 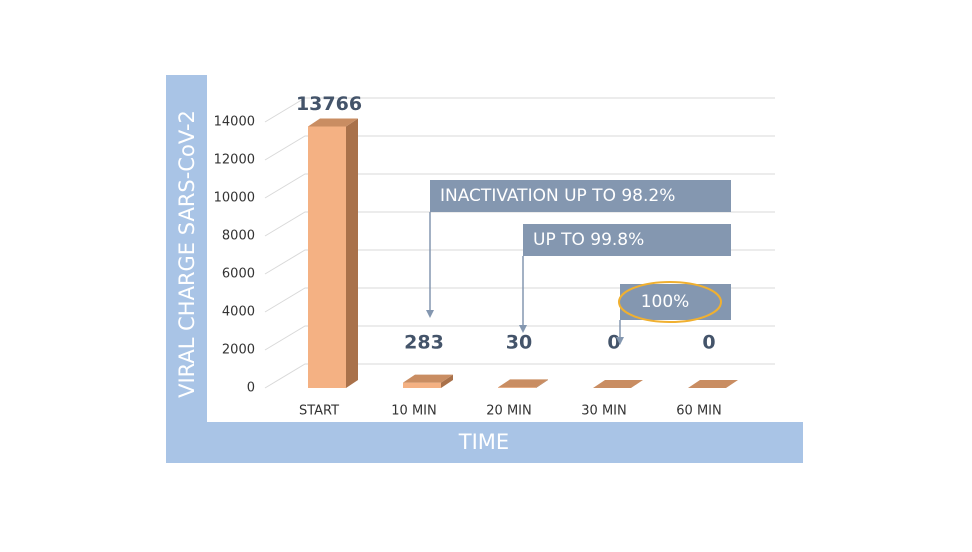 I want to click on x-axis-title: TIME, so click(x=483, y=442).